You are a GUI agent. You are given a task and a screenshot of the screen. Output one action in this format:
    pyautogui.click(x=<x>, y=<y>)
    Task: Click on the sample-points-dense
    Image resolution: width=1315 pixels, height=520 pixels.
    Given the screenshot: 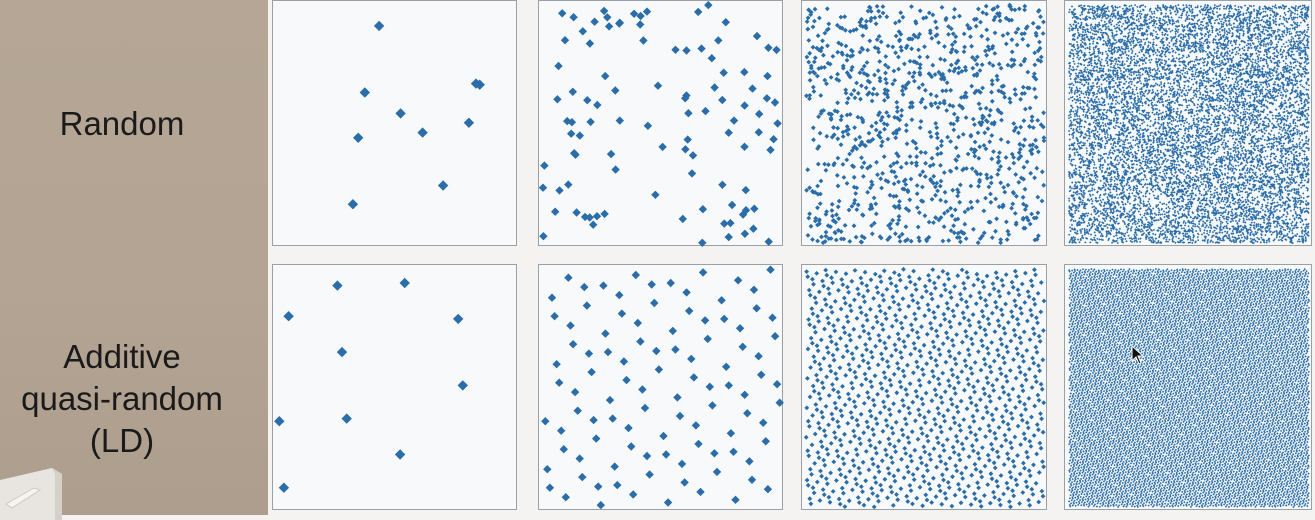 What is the action you would take?
    pyautogui.click(x=1189, y=124)
    